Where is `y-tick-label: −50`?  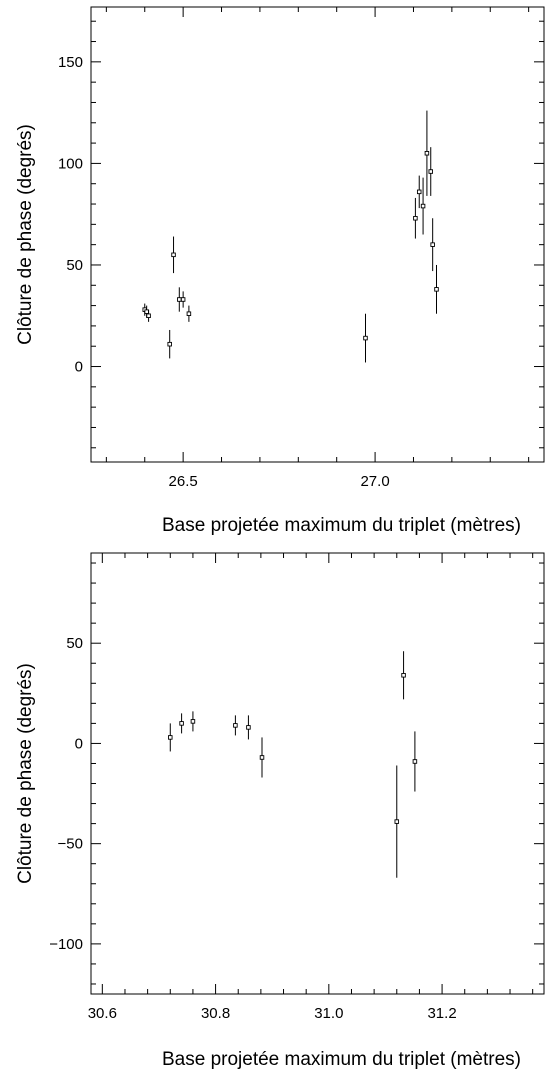 y-tick-label: −50 is located at coordinates (70, 844).